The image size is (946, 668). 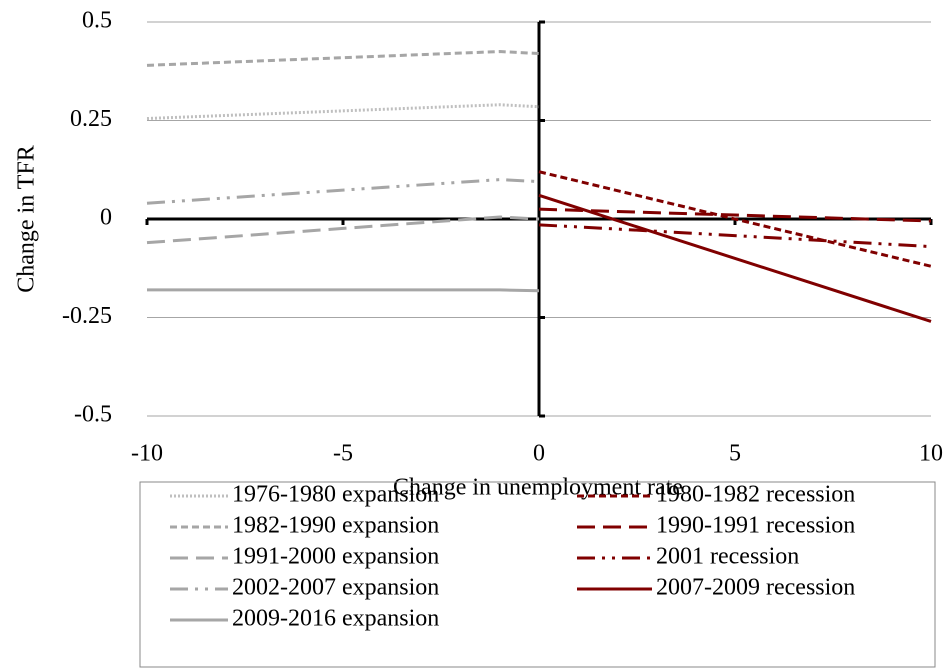 What do you see at coordinates (93, 415) in the screenshot?
I see `y-tick-label: -0.5` at bounding box center [93, 415].